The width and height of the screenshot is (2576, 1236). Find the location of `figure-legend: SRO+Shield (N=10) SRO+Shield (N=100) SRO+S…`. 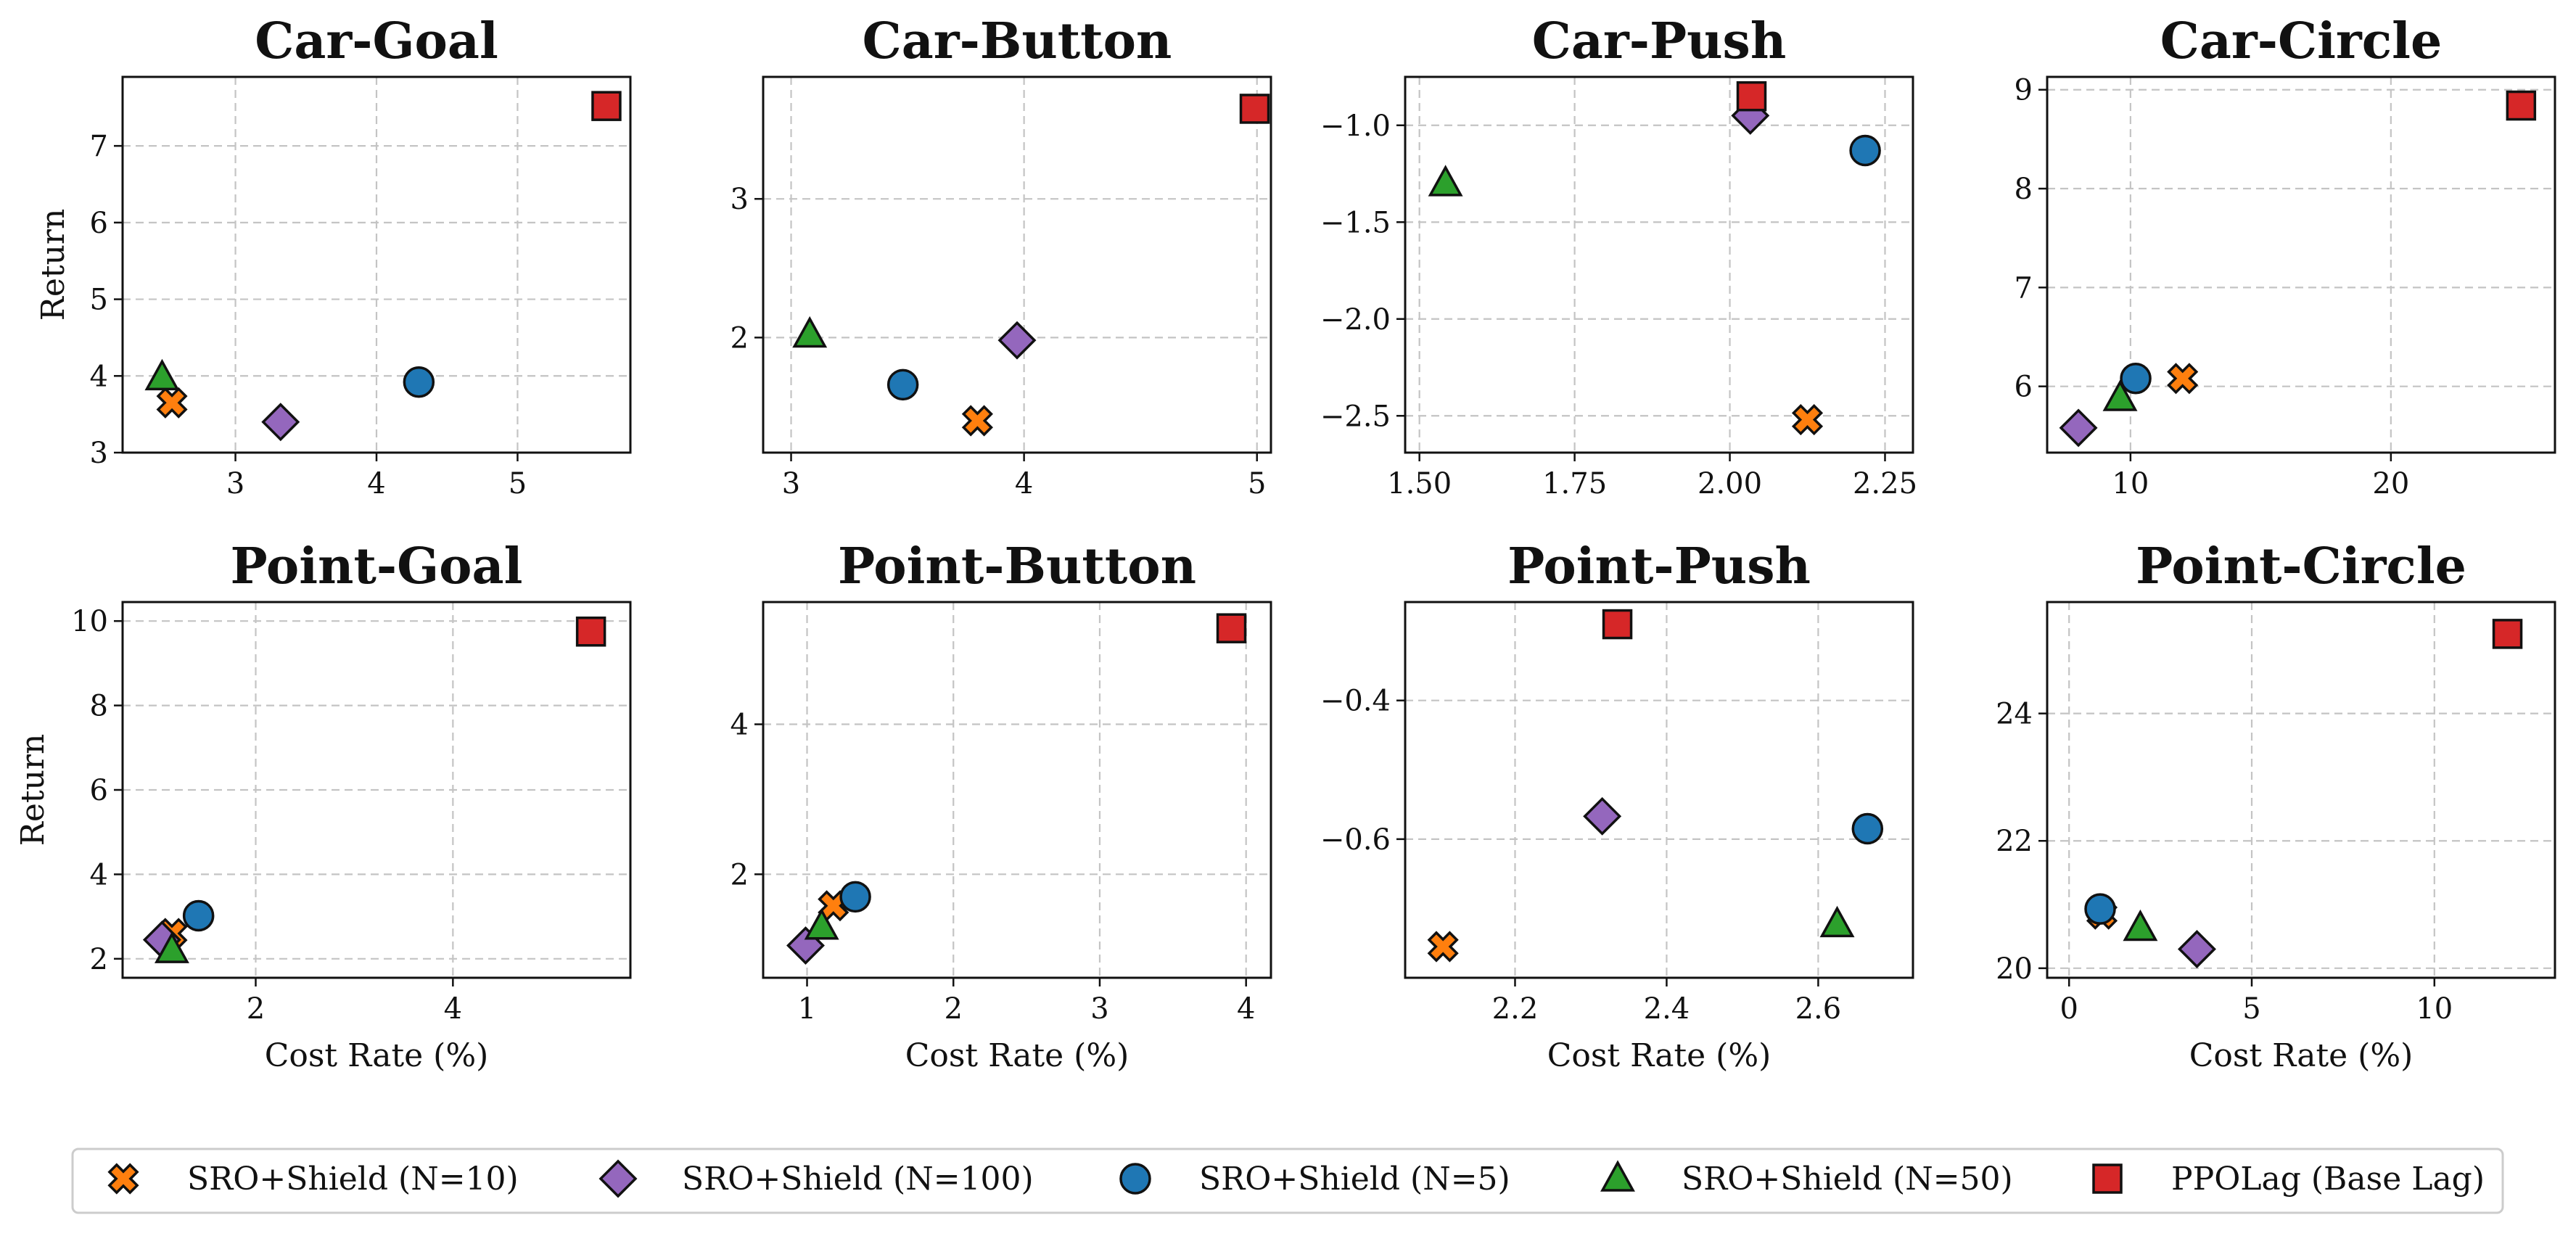

figure-legend: SRO+Shield (N=10) SRO+Shield (N=100) SRO+S… is located at coordinates (1287, 1181).